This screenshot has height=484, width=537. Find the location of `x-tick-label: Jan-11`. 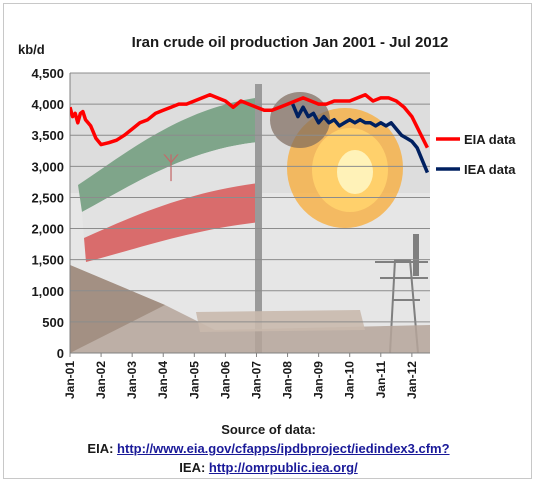

x-tick-label: Jan-11 is located at coordinates (381, 380).